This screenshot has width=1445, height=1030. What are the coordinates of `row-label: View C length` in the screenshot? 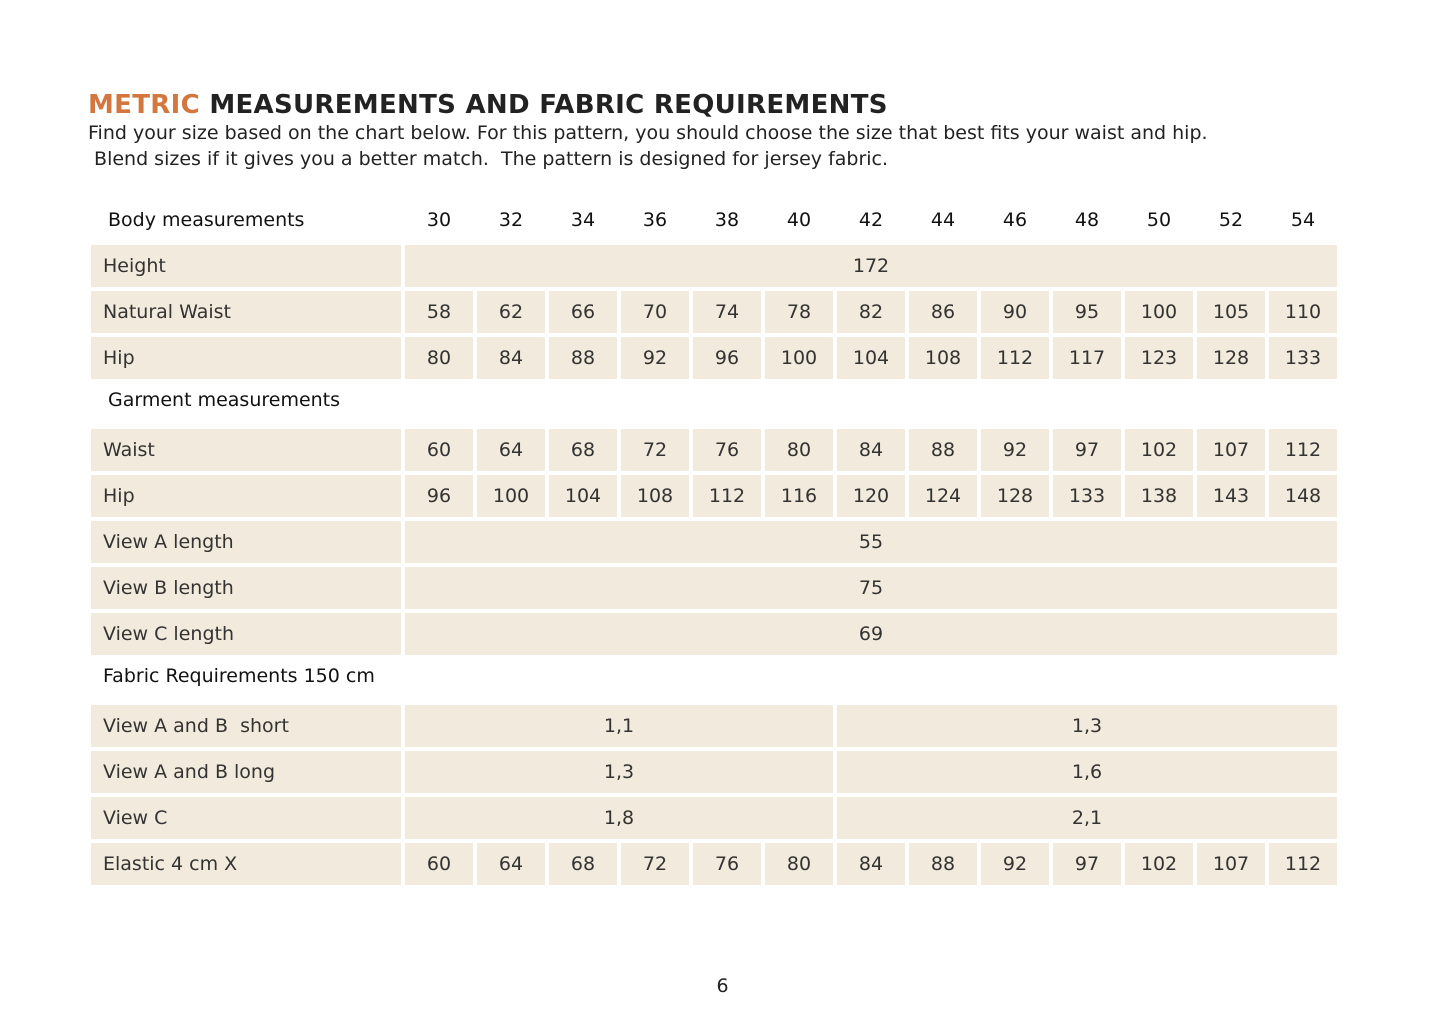 It's located at (246, 634).